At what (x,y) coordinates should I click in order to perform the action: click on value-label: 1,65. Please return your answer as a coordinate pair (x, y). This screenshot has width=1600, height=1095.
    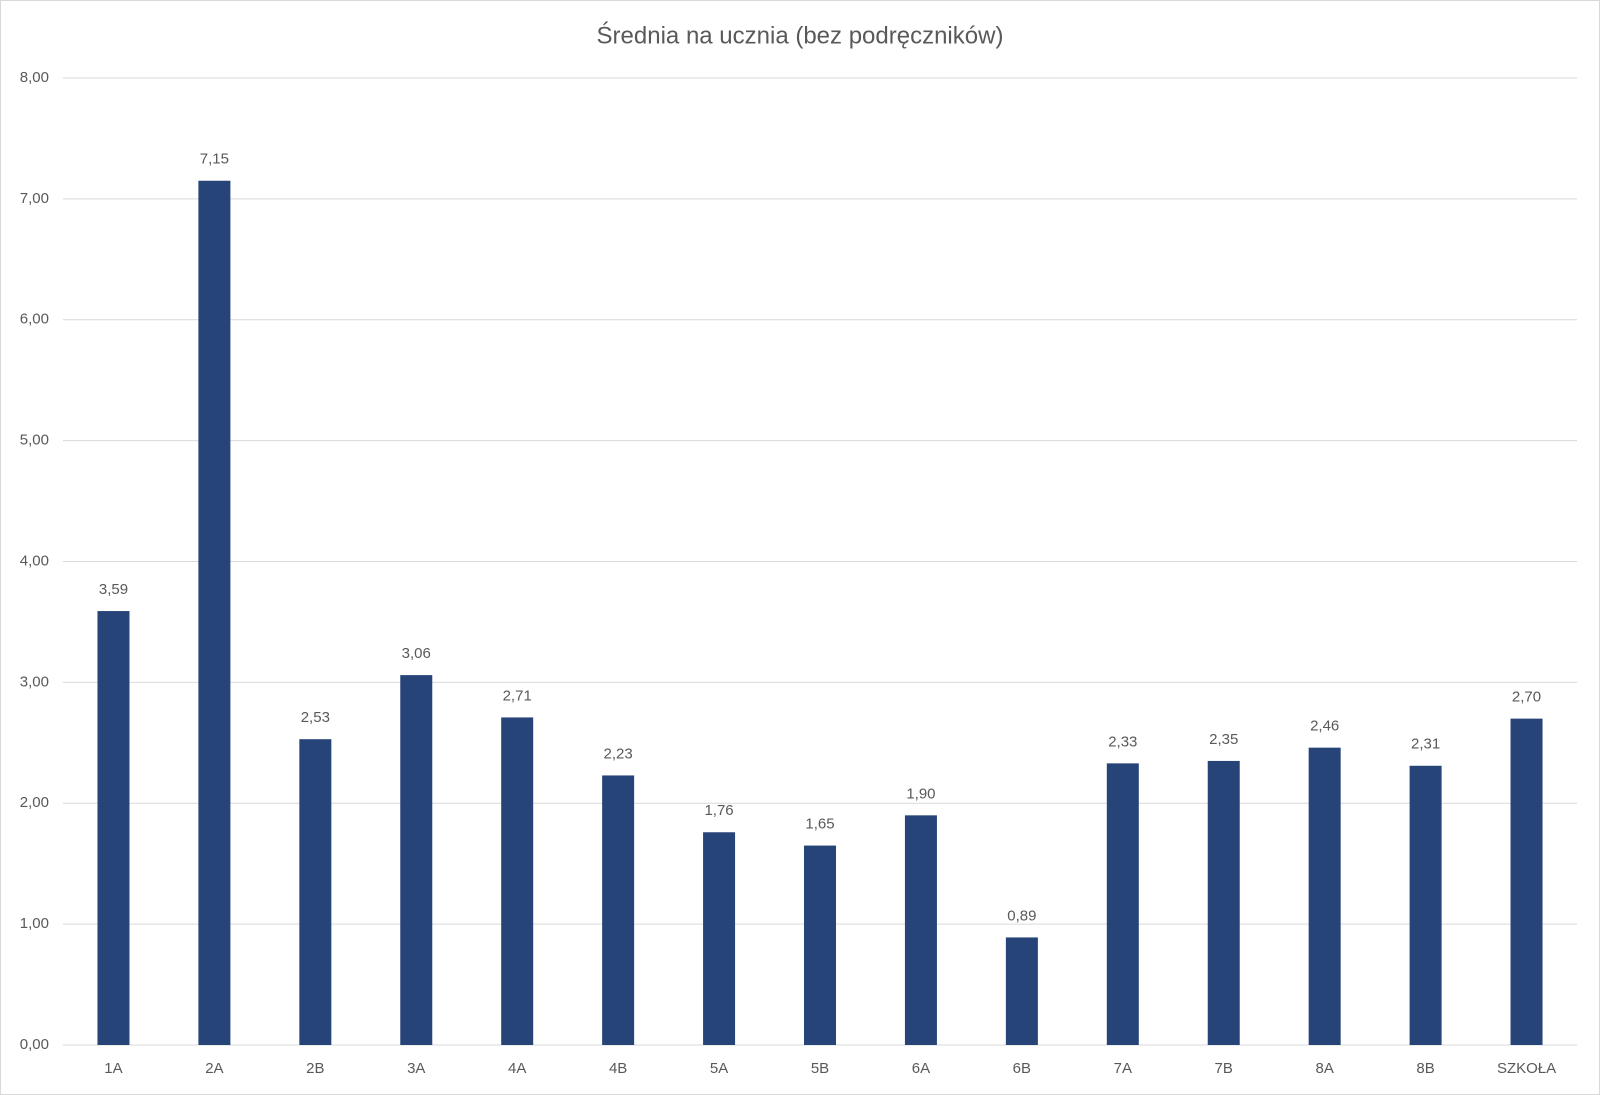
    Looking at the image, I should click on (819, 824).